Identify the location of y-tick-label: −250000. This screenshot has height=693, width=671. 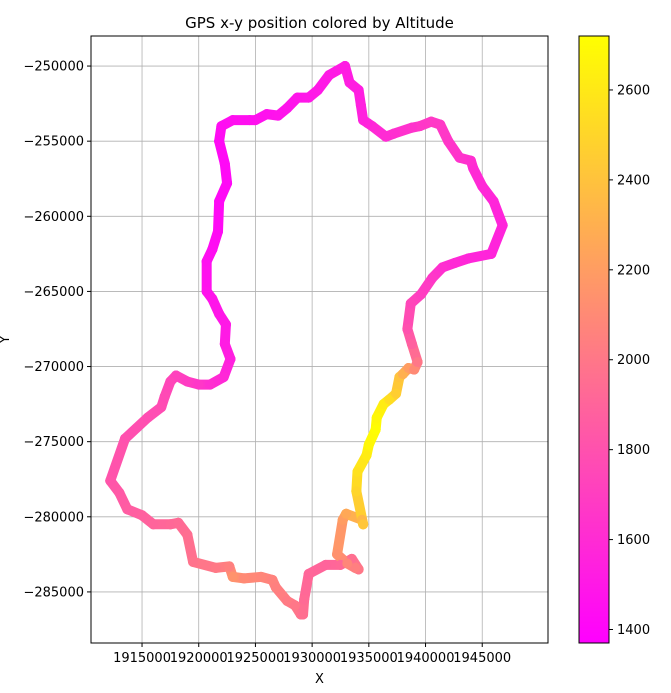
(53, 67).